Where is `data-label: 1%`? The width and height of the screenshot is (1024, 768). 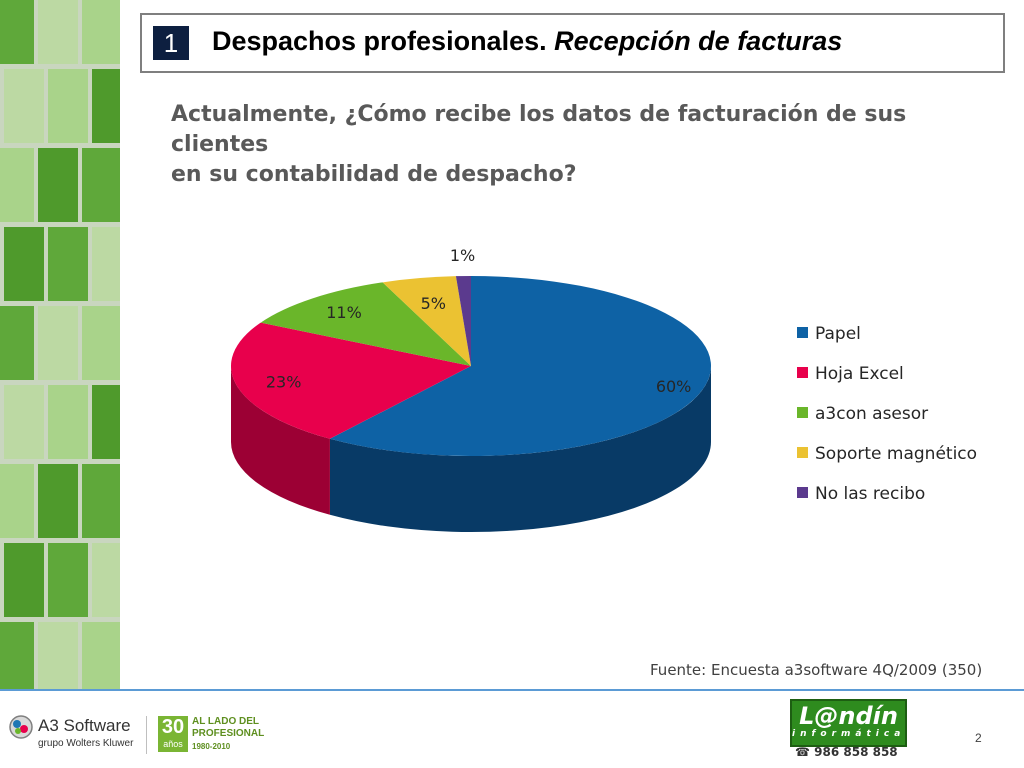 data-label: 1% is located at coordinates (462, 255).